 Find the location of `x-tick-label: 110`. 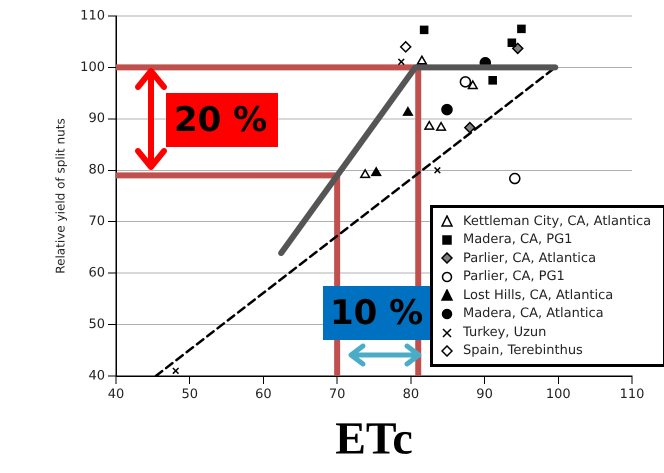

x-tick-label: 110 is located at coordinates (632, 394).